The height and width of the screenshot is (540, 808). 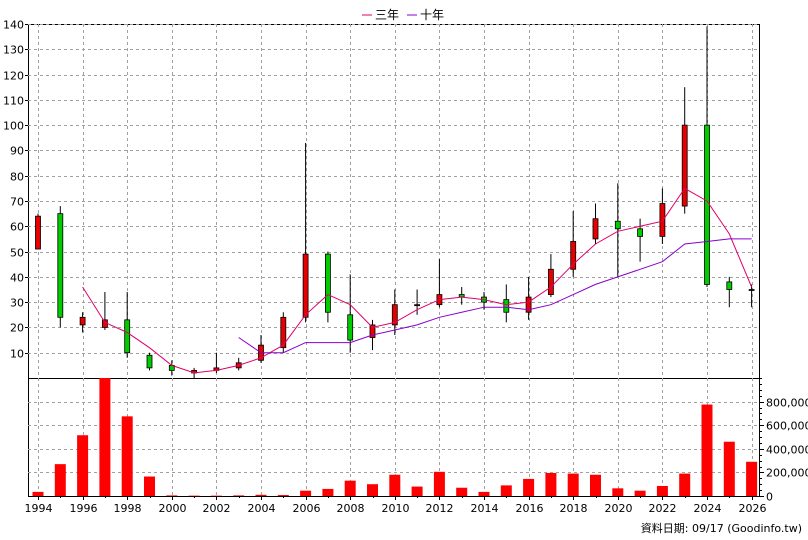 I want to click on price-tick-label: 140, so click(x=13, y=25).